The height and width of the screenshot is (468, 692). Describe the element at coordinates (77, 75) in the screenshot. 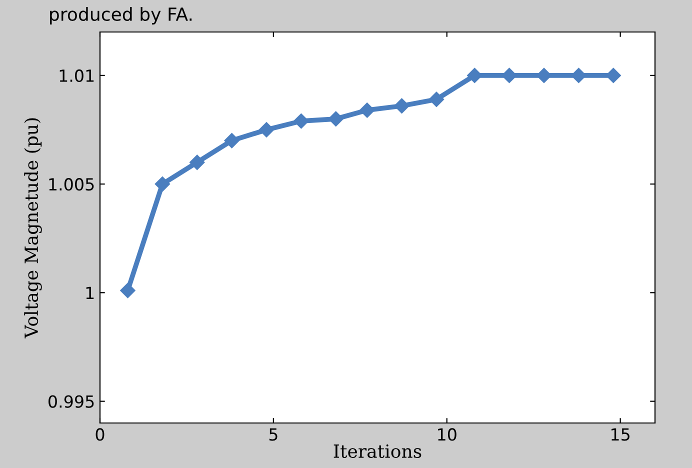

I see `y-tick-label: 1.01` at that location.